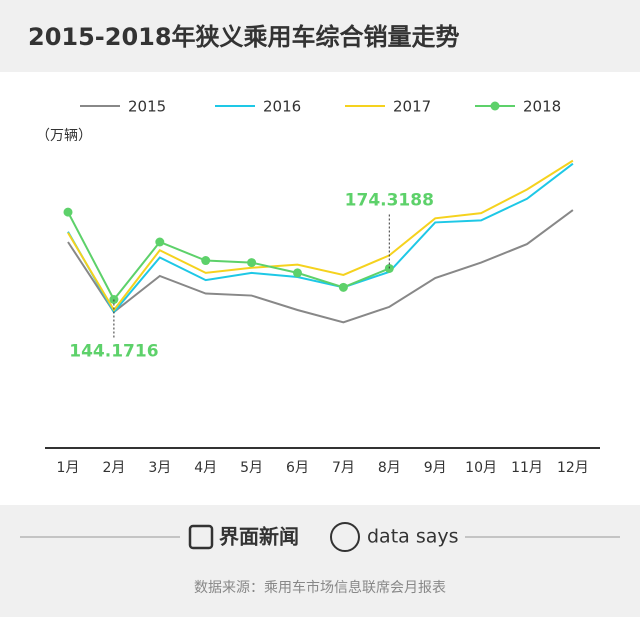  I want to click on partner: data says, so click(413, 537).